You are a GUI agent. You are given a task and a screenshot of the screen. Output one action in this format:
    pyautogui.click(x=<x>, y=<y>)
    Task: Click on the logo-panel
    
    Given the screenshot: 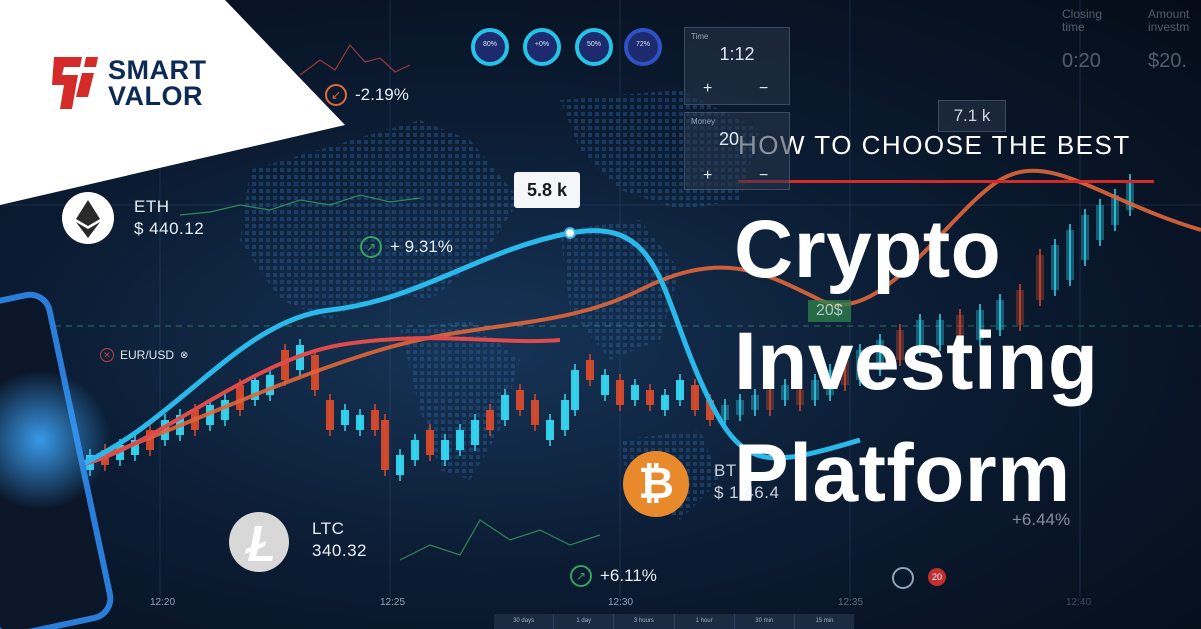 What is the action you would take?
    pyautogui.click(x=172, y=102)
    